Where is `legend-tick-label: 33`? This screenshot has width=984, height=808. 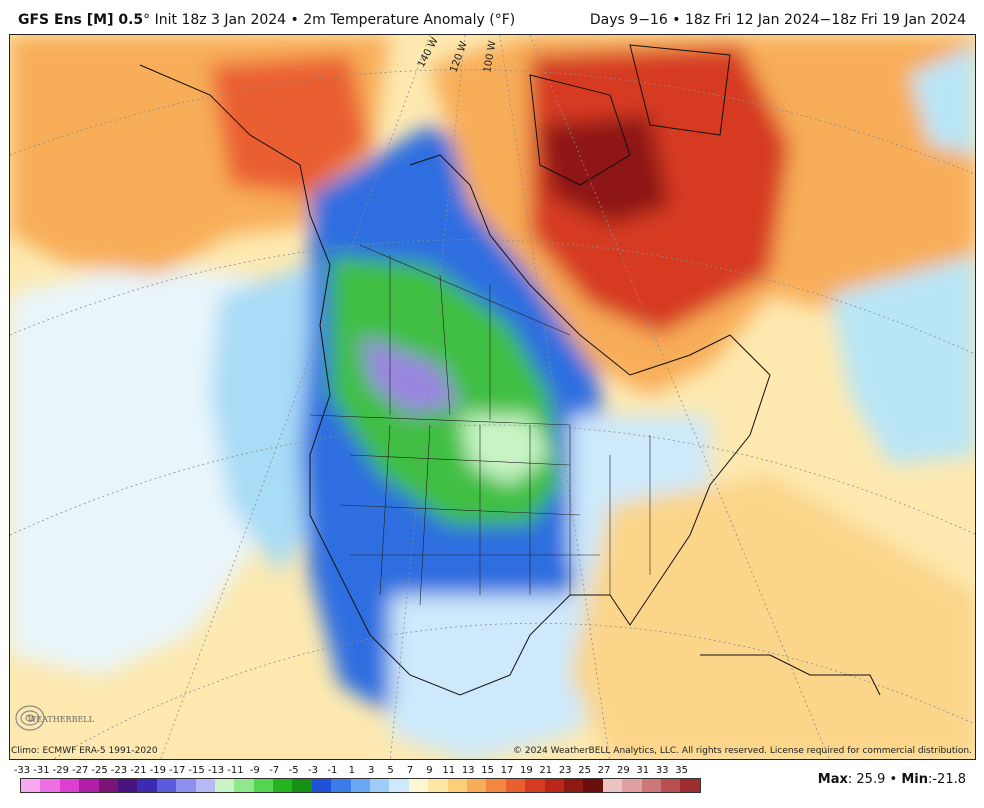
legend-tick-label: 33 is located at coordinates (662, 770).